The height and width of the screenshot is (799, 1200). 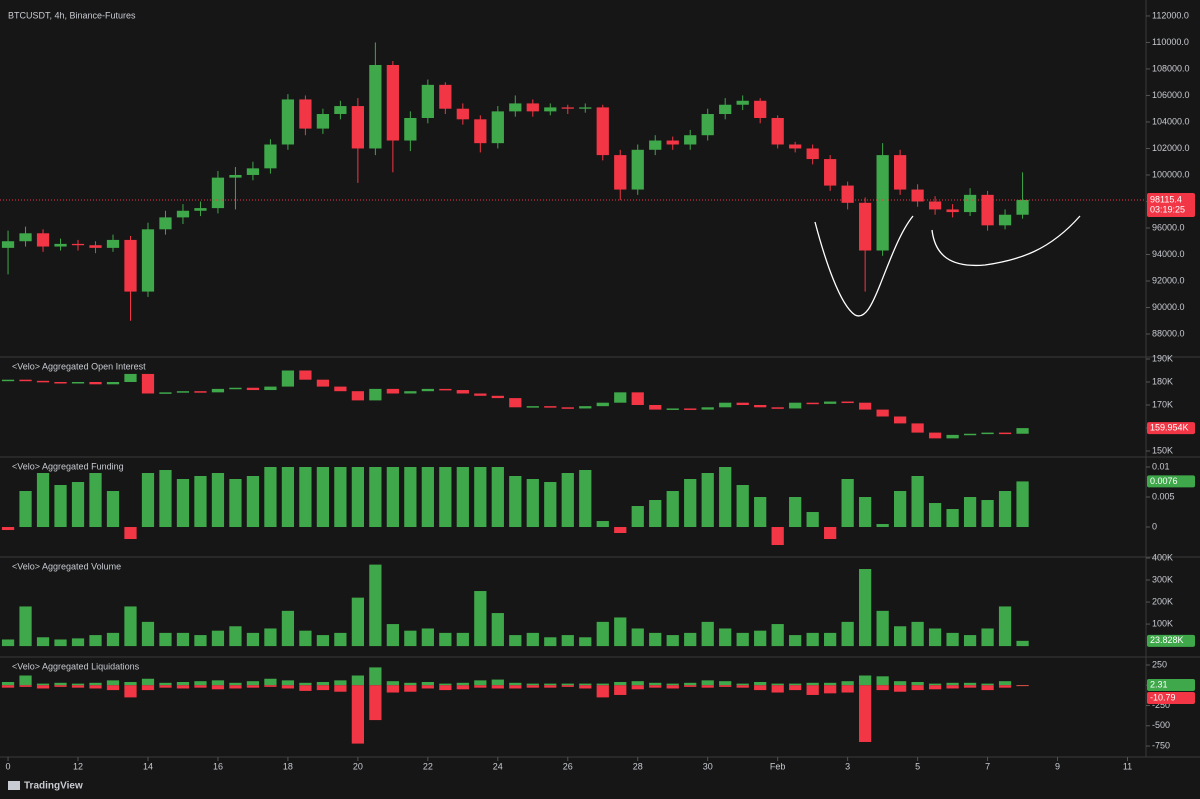 I want to click on last-value-box, so click(x=1171, y=481).